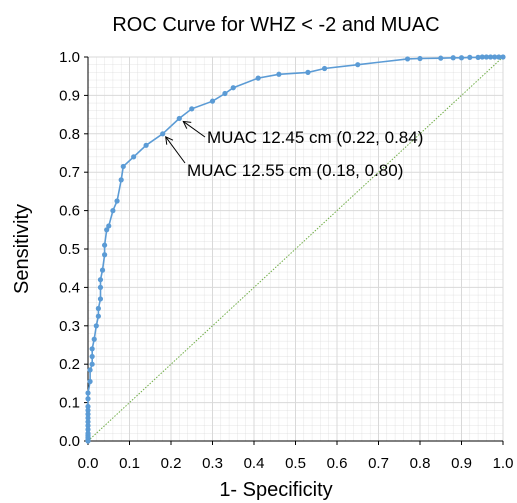 Image resolution: width=517 pixels, height=503 pixels. Describe the element at coordinates (88, 463) in the screenshot. I see `x-tick-label: 0.0` at that location.